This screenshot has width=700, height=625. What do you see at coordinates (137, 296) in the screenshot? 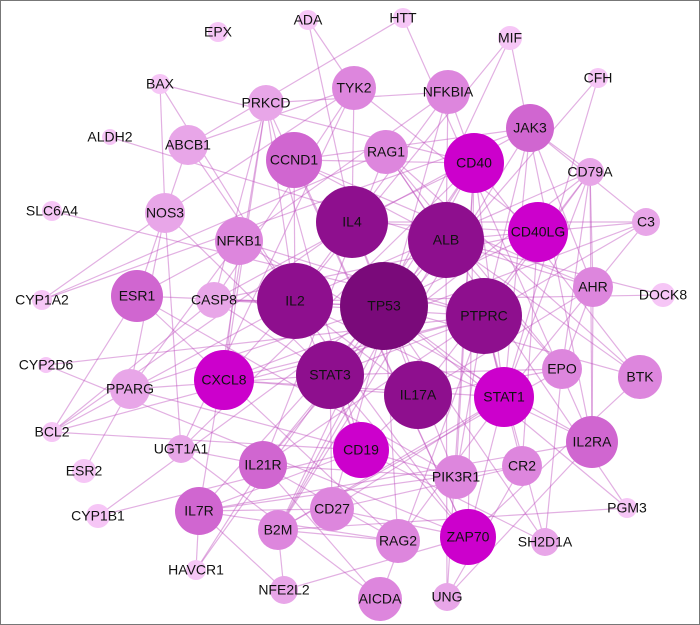
I see `node: ESR1` at bounding box center [137, 296].